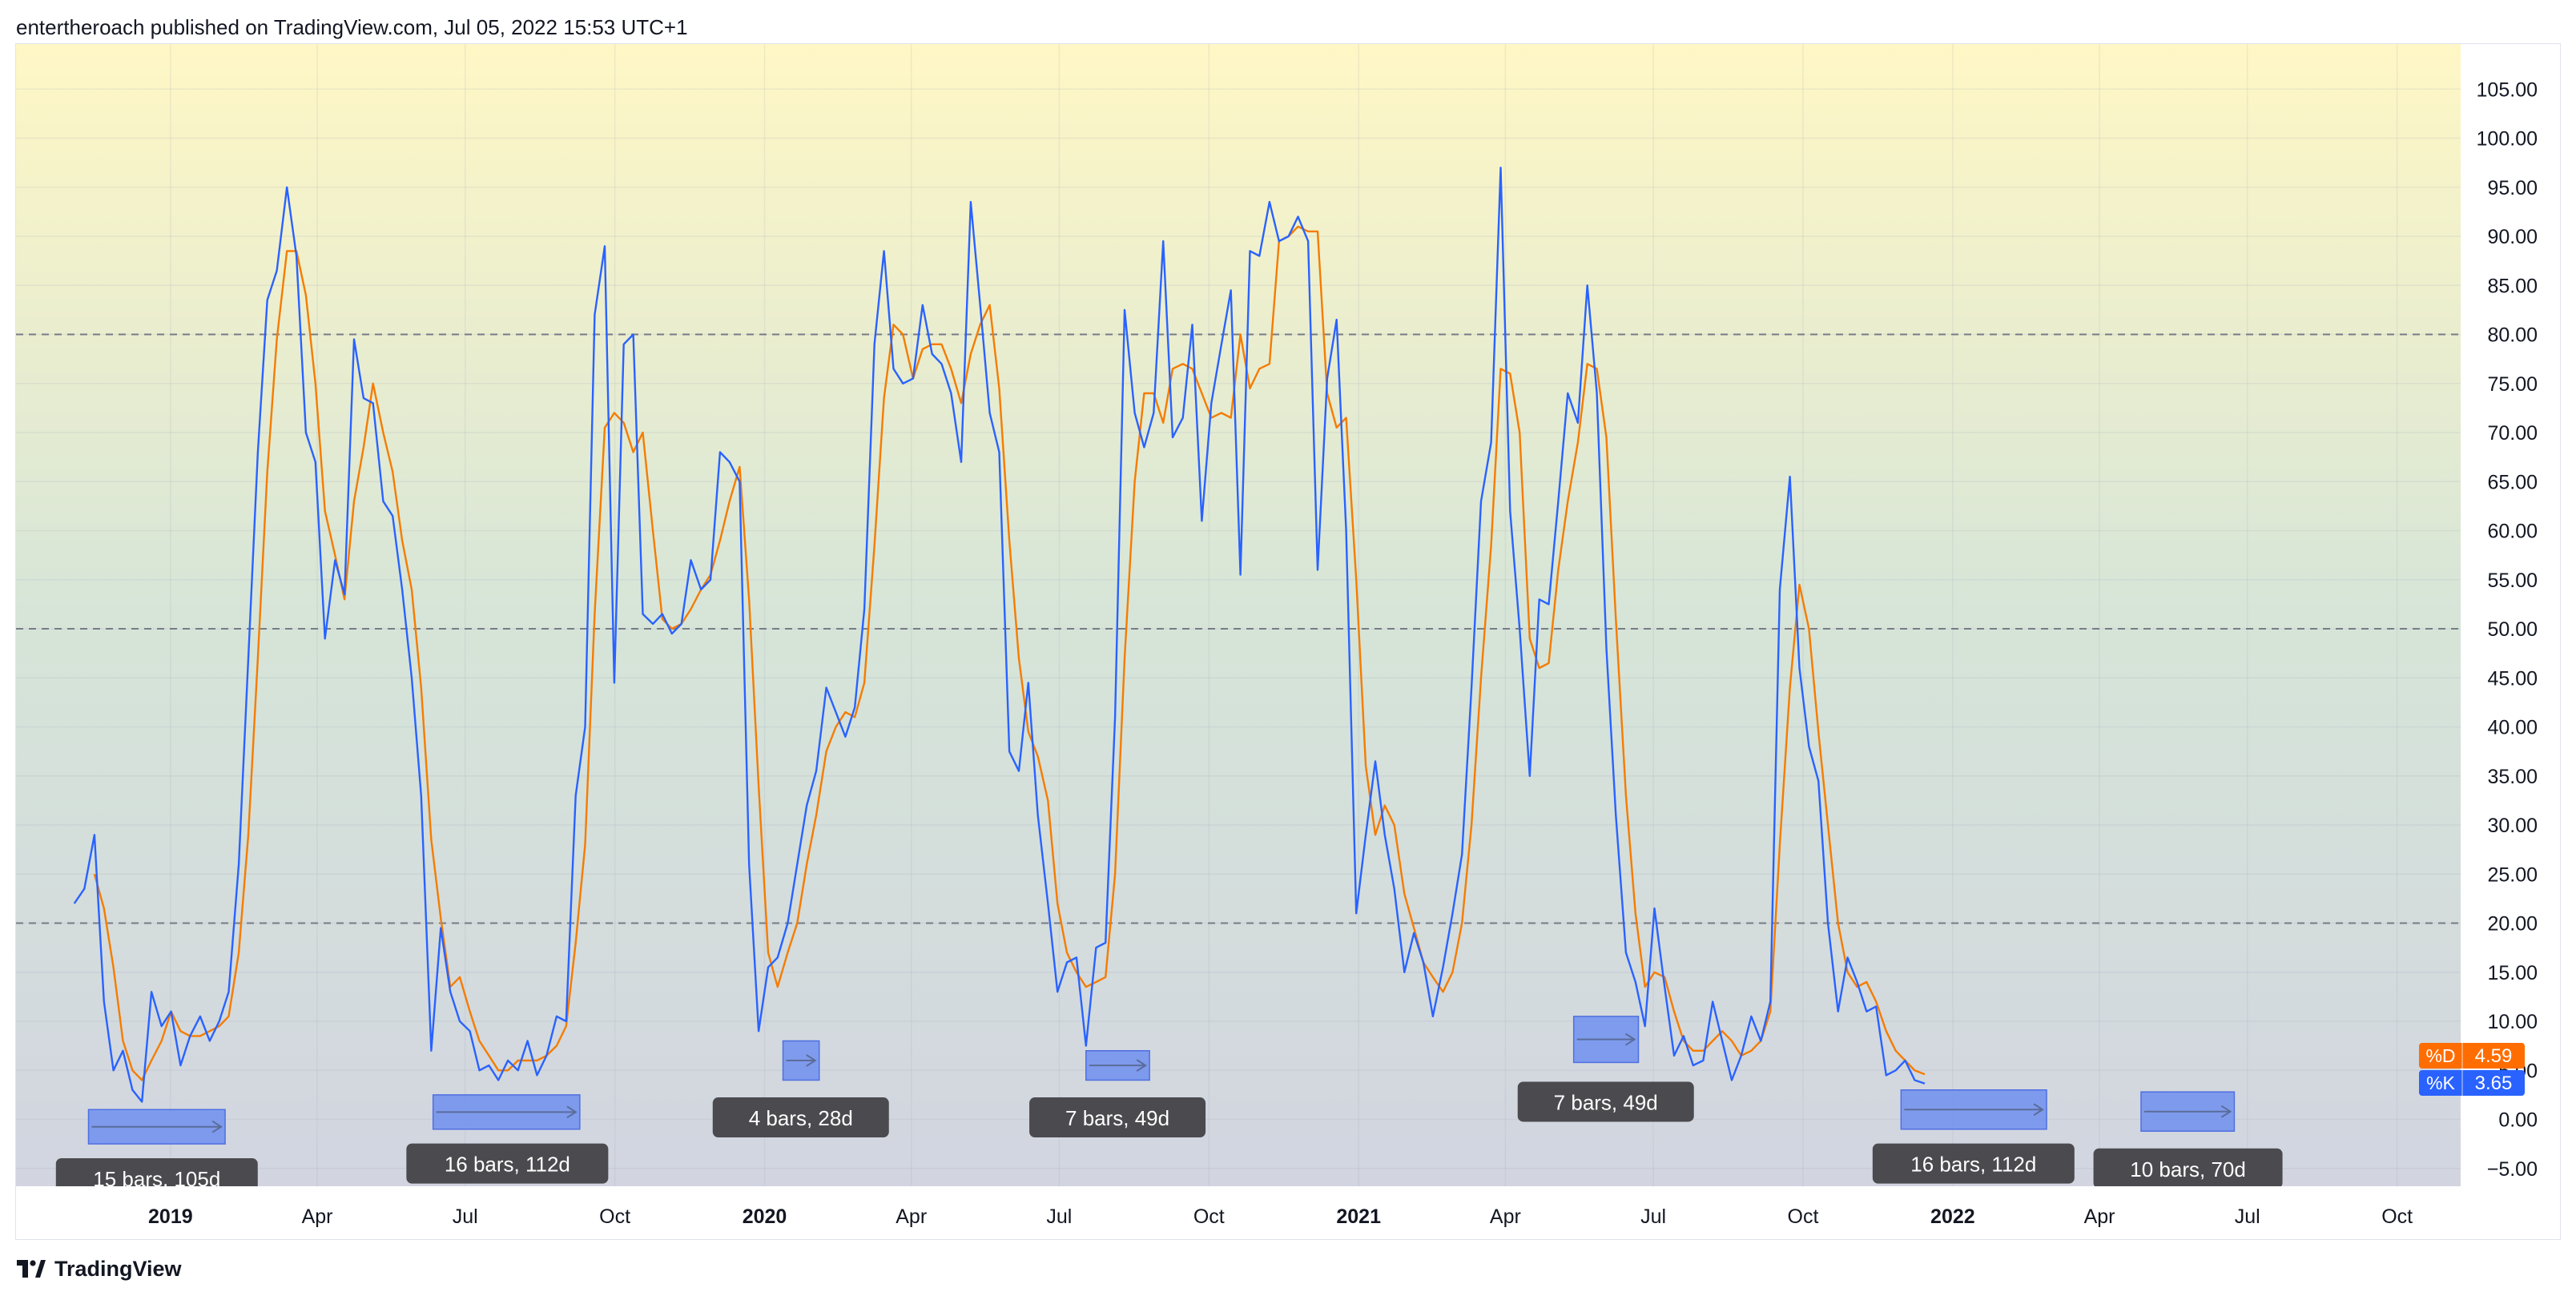 The height and width of the screenshot is (1296, 2576). I want to click on x-tick-label: 2021, so click(1358, 1216).